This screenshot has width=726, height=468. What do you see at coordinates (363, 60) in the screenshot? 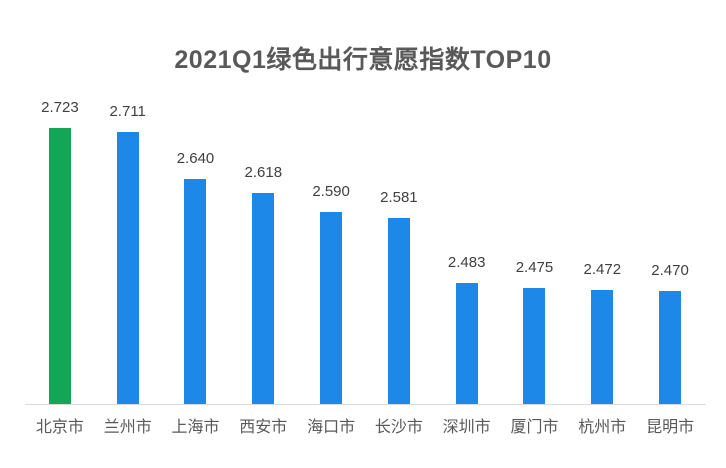
I see `chart-title: 2021Q1绿色出行意愿指数TOP10` at bounding box center [363, 60].